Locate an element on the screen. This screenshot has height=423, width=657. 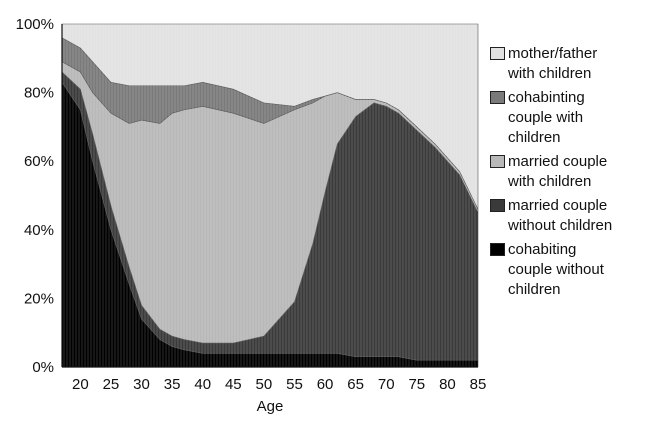
legend-item: cohabiting couple without children is located at coordinates (573, 270).